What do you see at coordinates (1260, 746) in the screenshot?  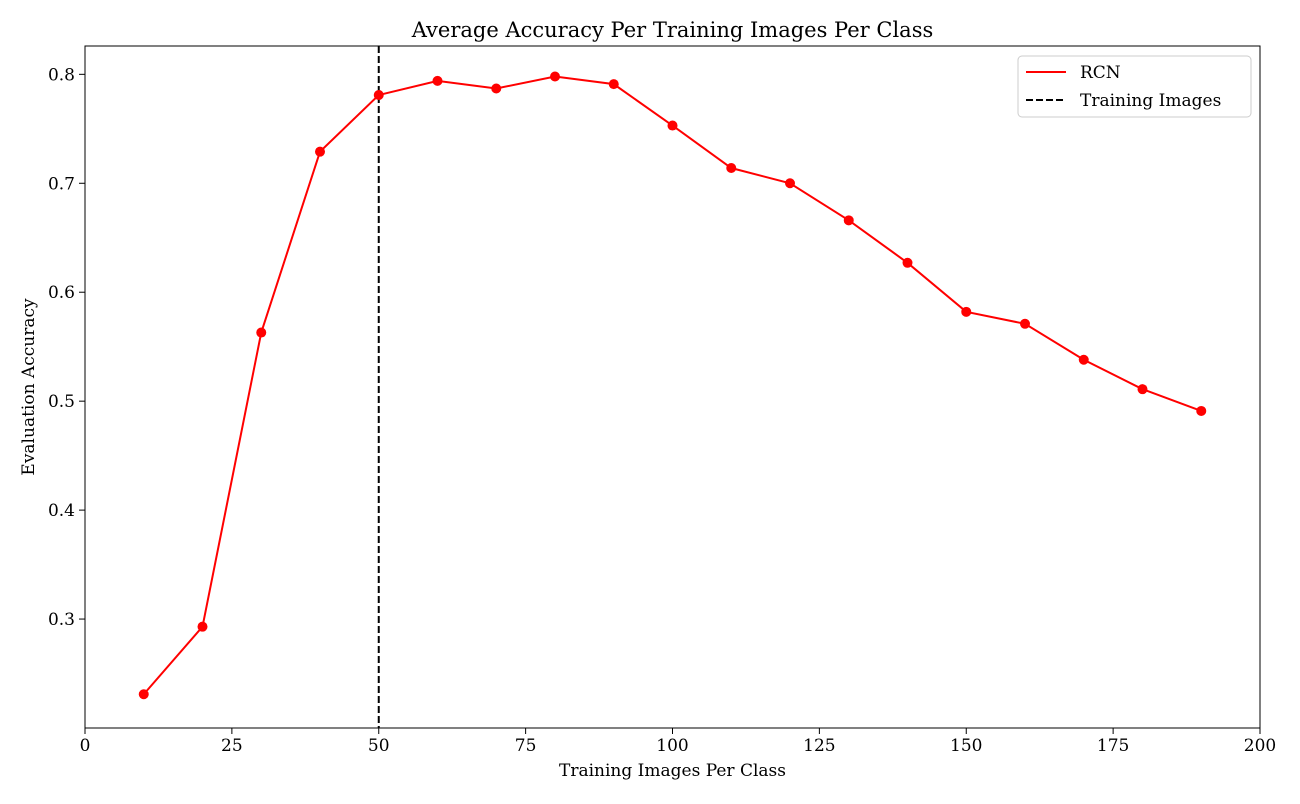 I see `x-tick-label: 200` at bounding box center [1260, 746].